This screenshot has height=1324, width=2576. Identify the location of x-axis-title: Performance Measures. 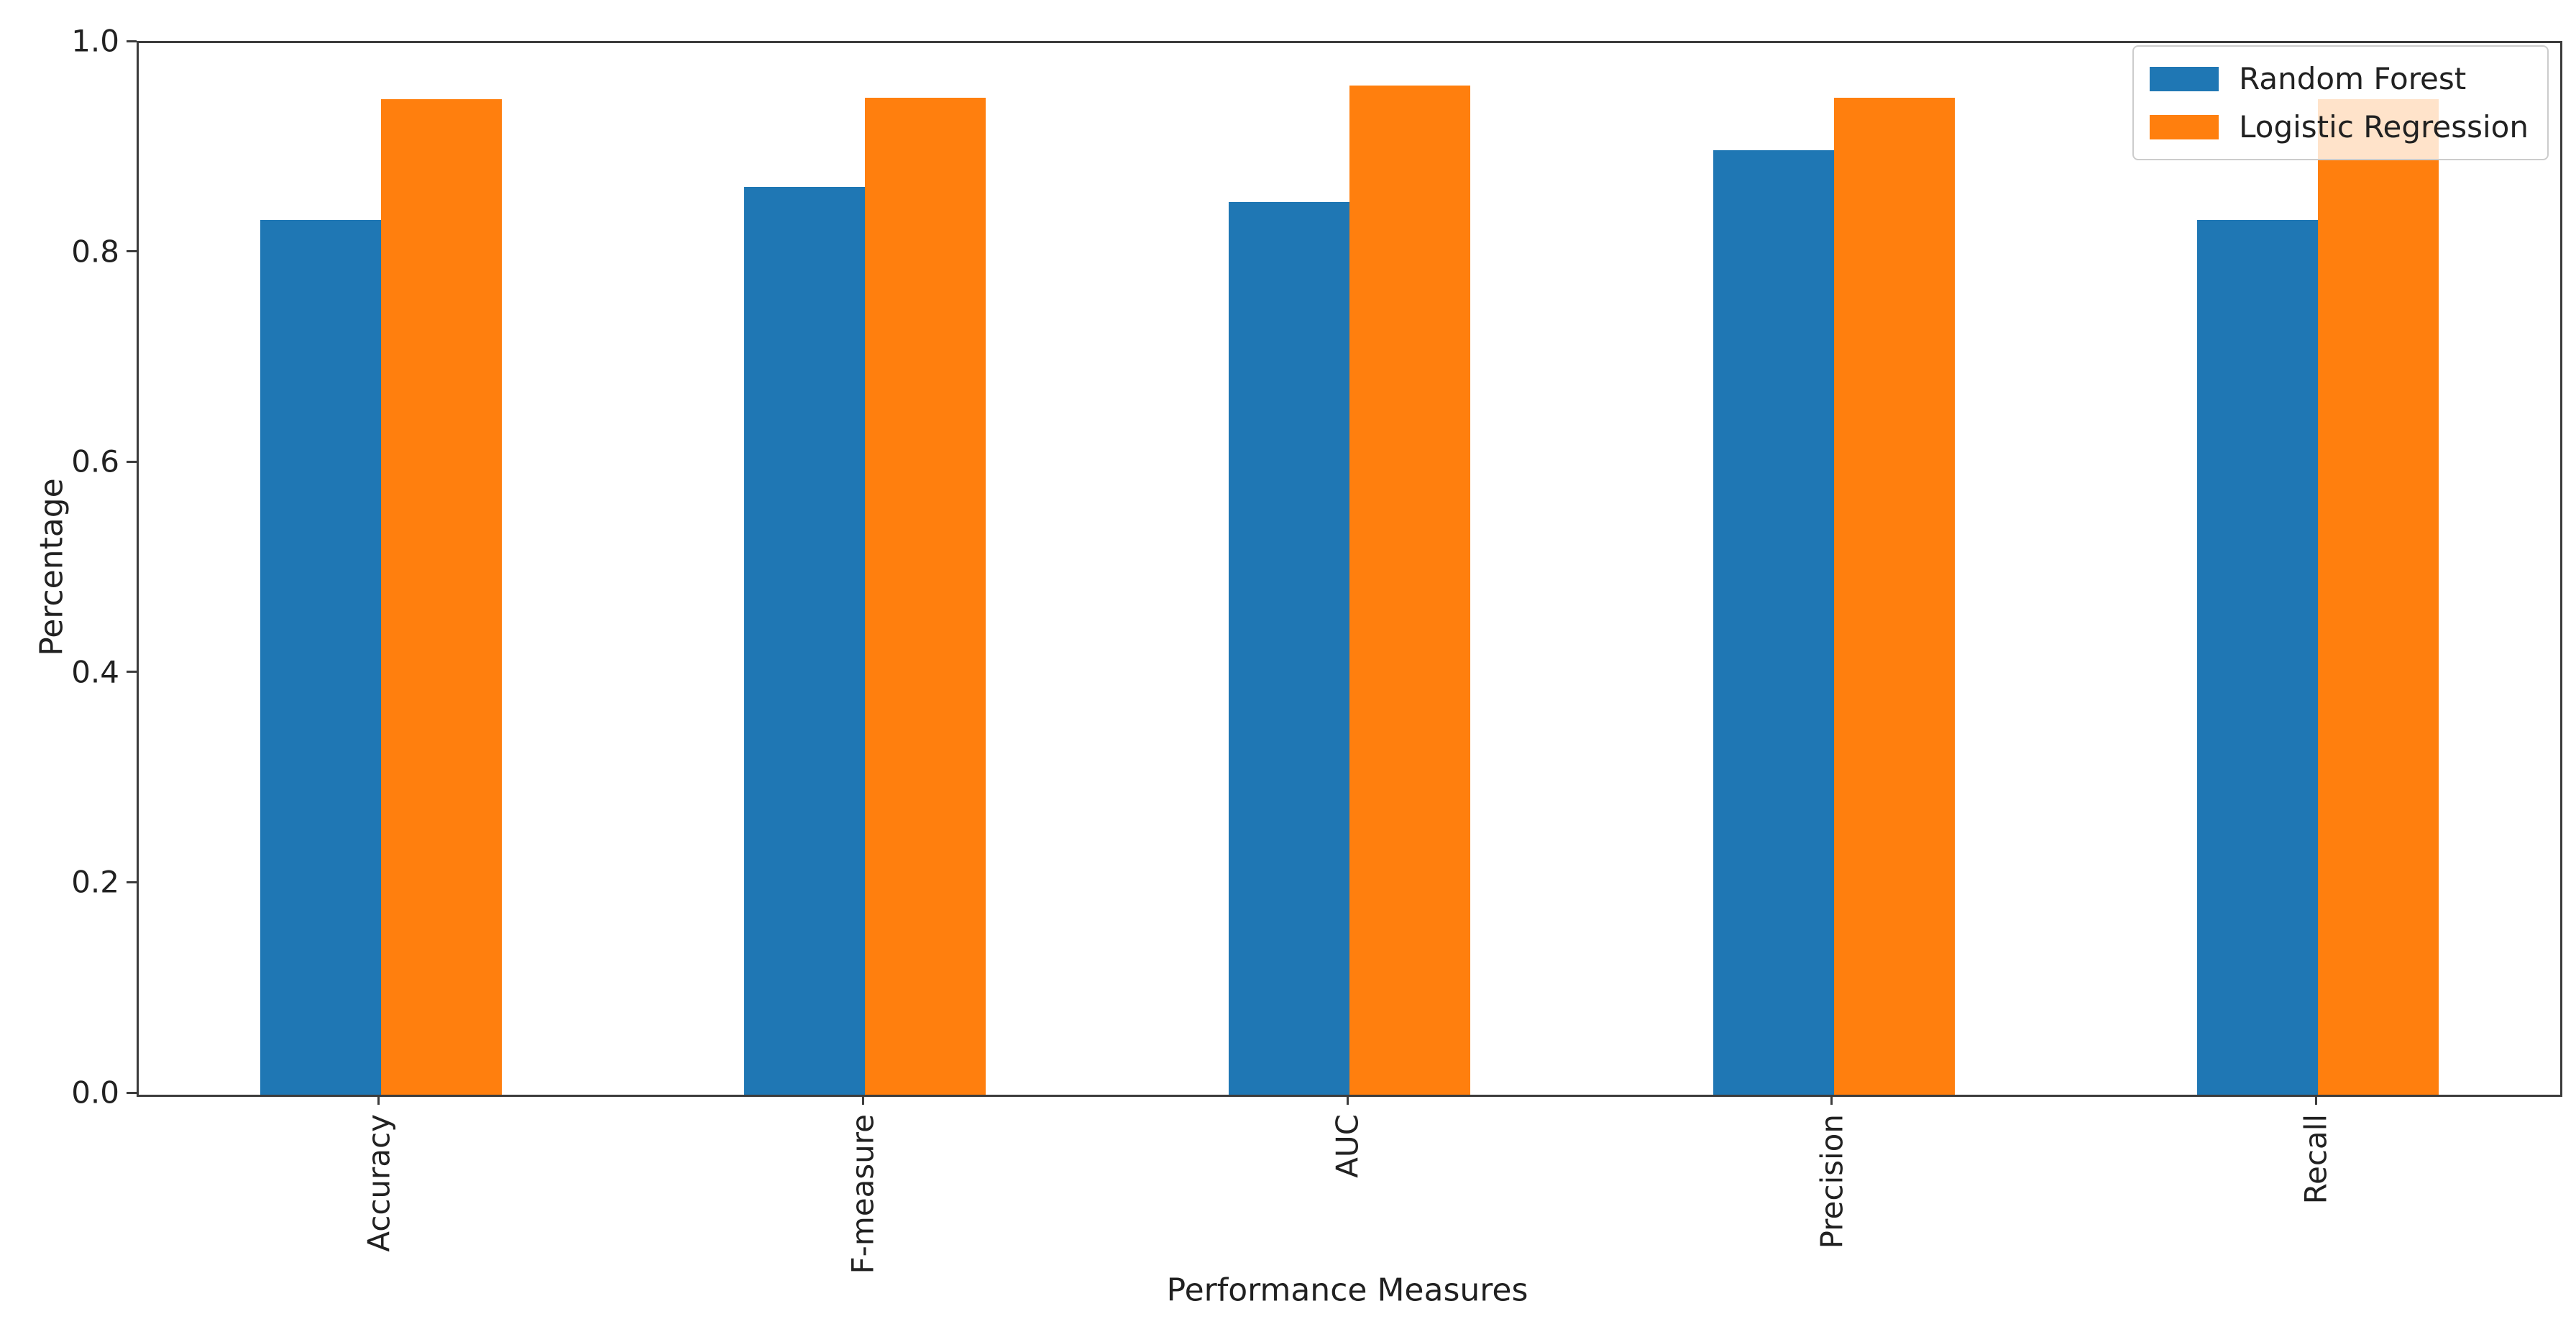
(1347, 1290).